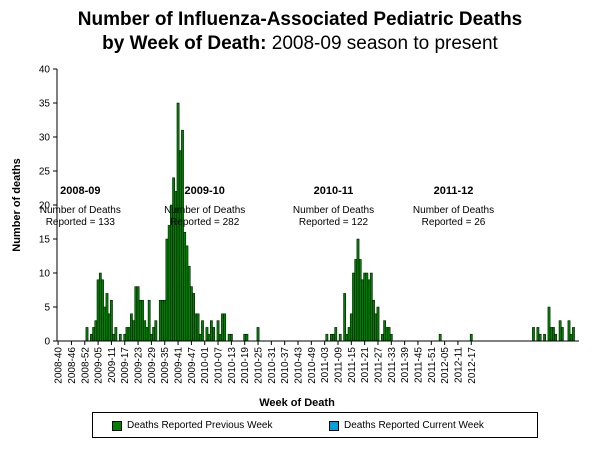 Image resolution: width=600 pixels, height=450 pixels. Describe the element at coordinates (259, 365) in the screenshot. I see `x-tick-label: 2010-25` at that location.